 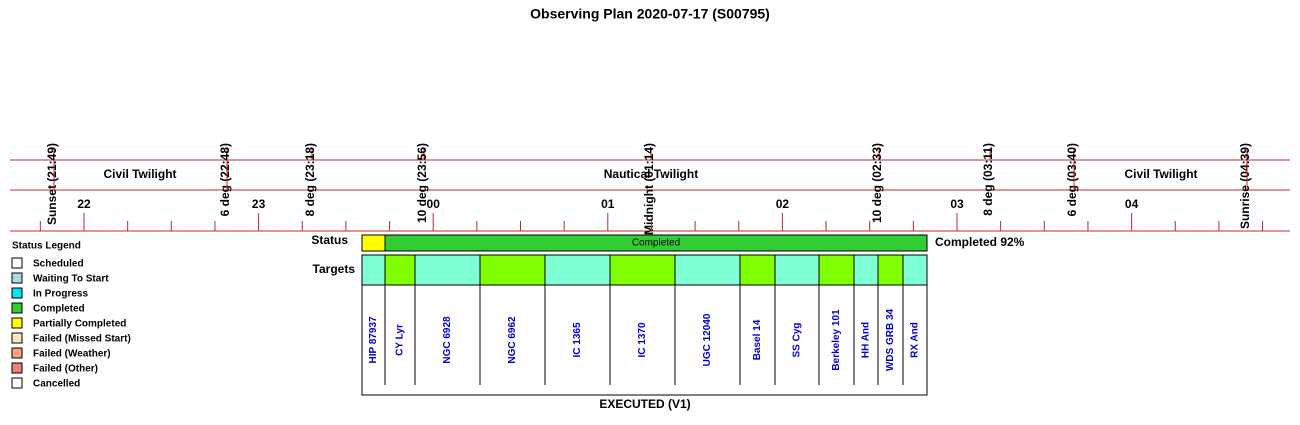 I want to click on status-partial, so click(x=373, y=243).